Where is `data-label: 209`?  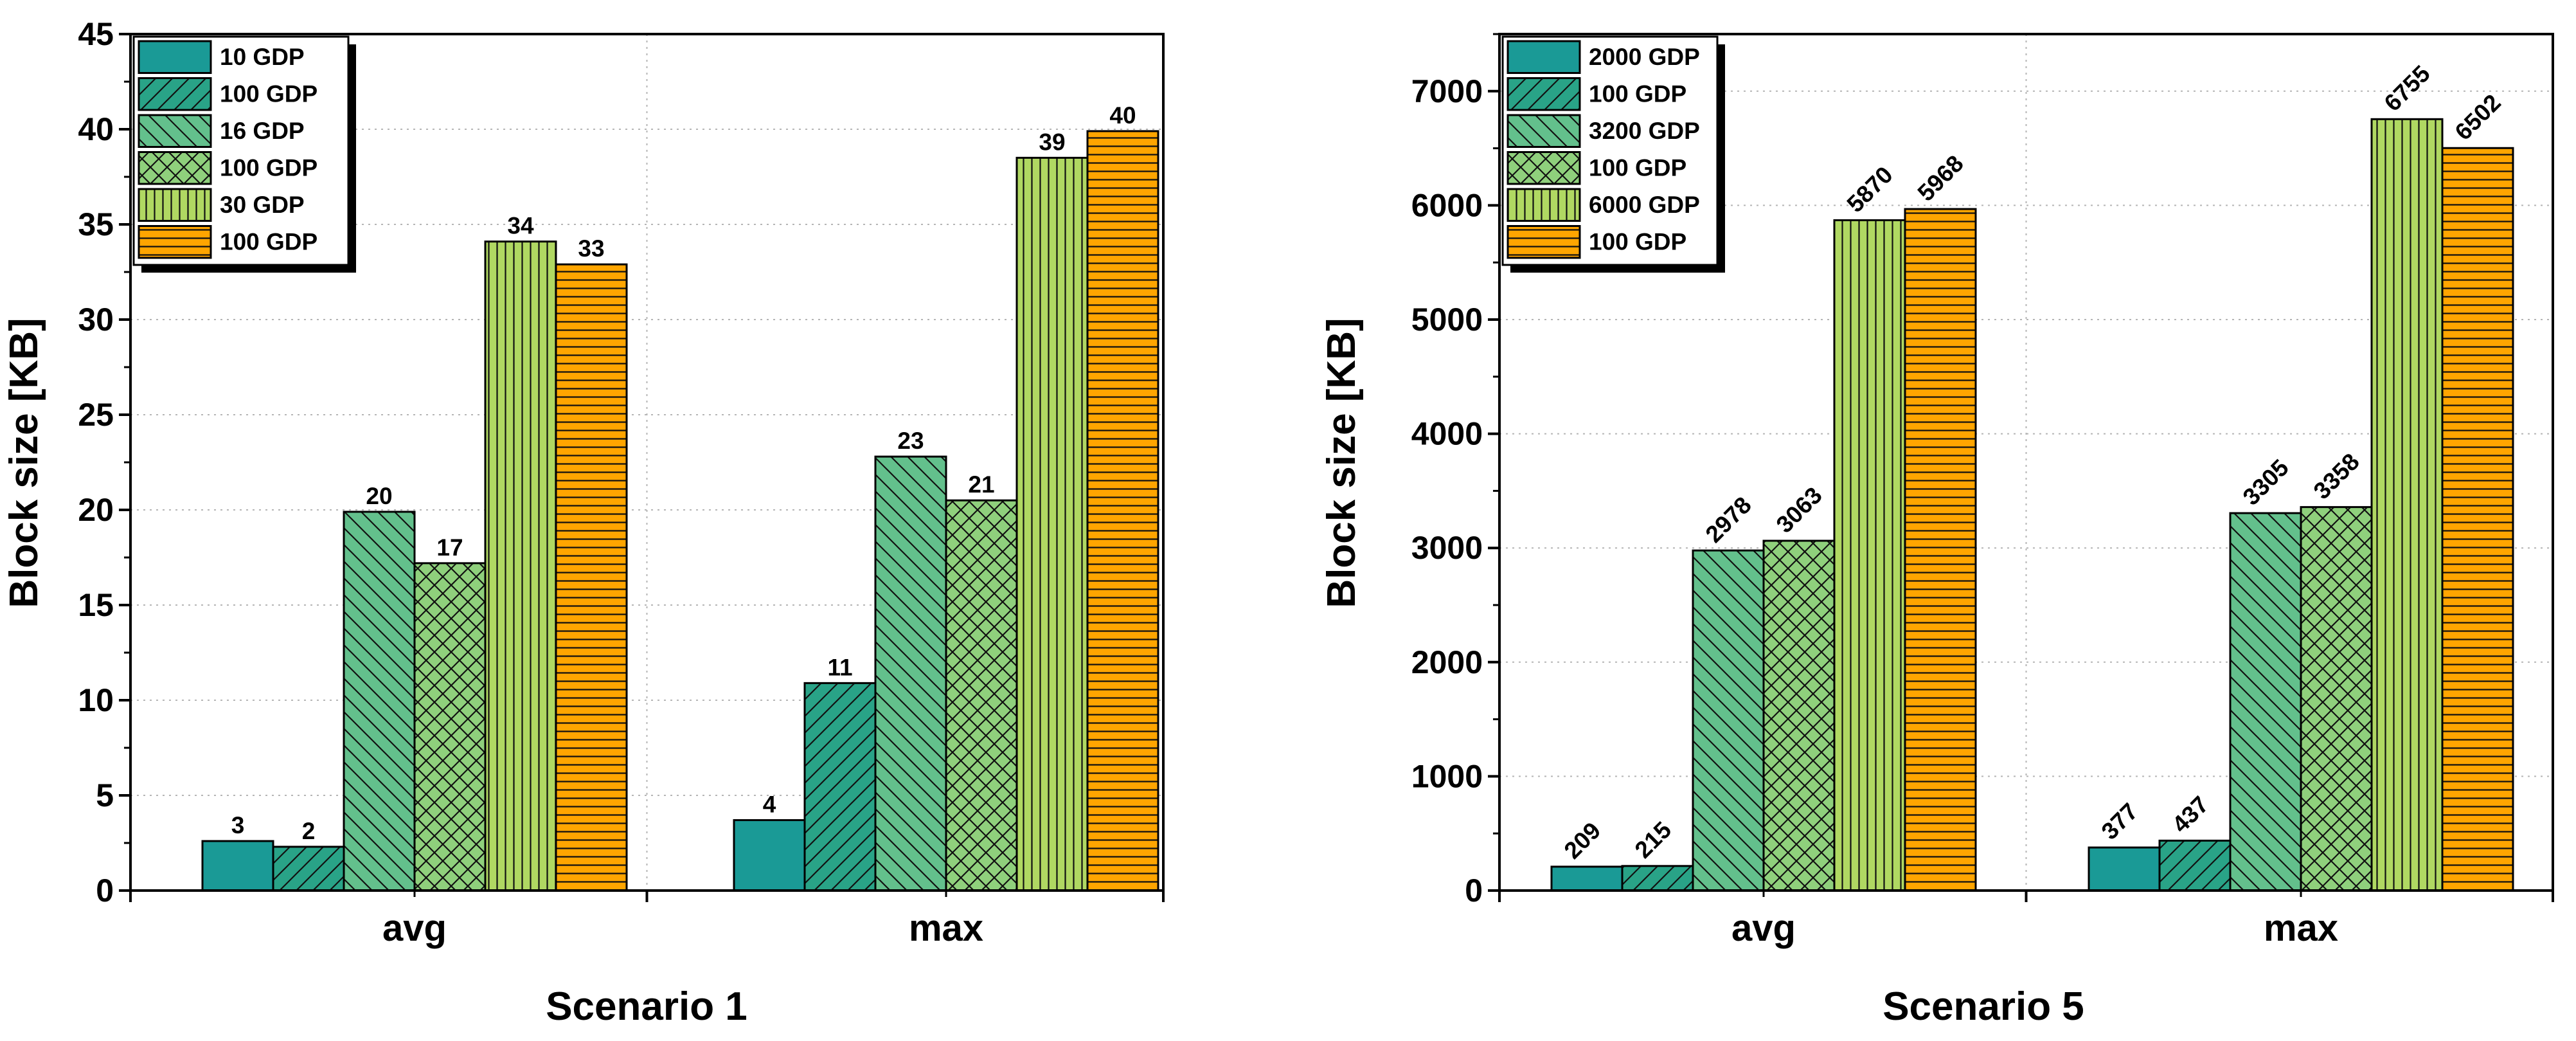
data-label: 209 is located at coordinates (1582, 840).